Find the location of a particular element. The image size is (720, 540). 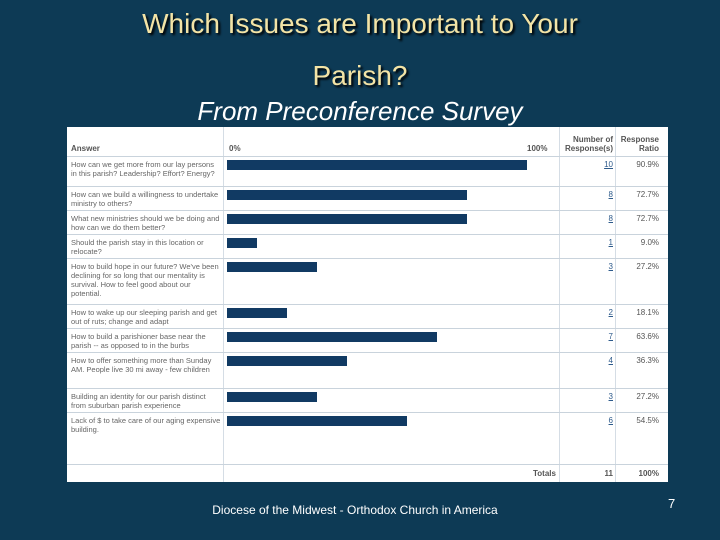

response-ratio: 63.6% is located at coordinates (647, 336).